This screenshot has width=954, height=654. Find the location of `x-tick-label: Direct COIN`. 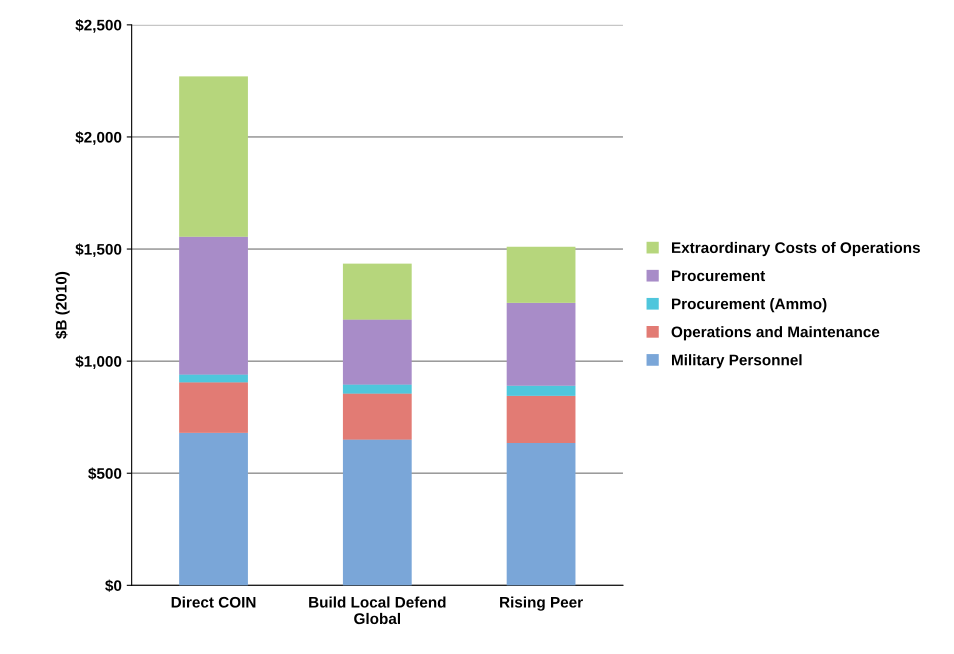

x-tick-label: Direct COIN is located at coordinates (214, 602).